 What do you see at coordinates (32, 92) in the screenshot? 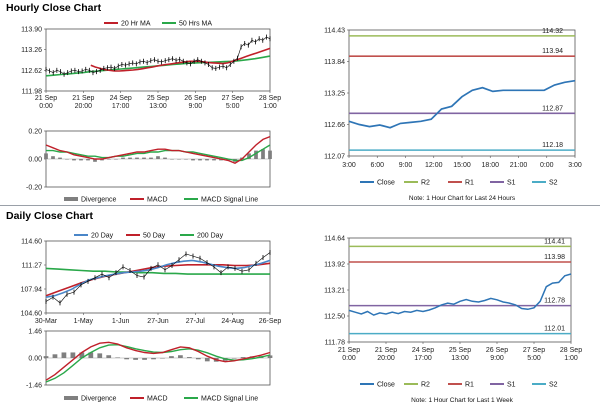
I see `hourly-price-y-tick: 111.98` at bounding box center [32, 92].